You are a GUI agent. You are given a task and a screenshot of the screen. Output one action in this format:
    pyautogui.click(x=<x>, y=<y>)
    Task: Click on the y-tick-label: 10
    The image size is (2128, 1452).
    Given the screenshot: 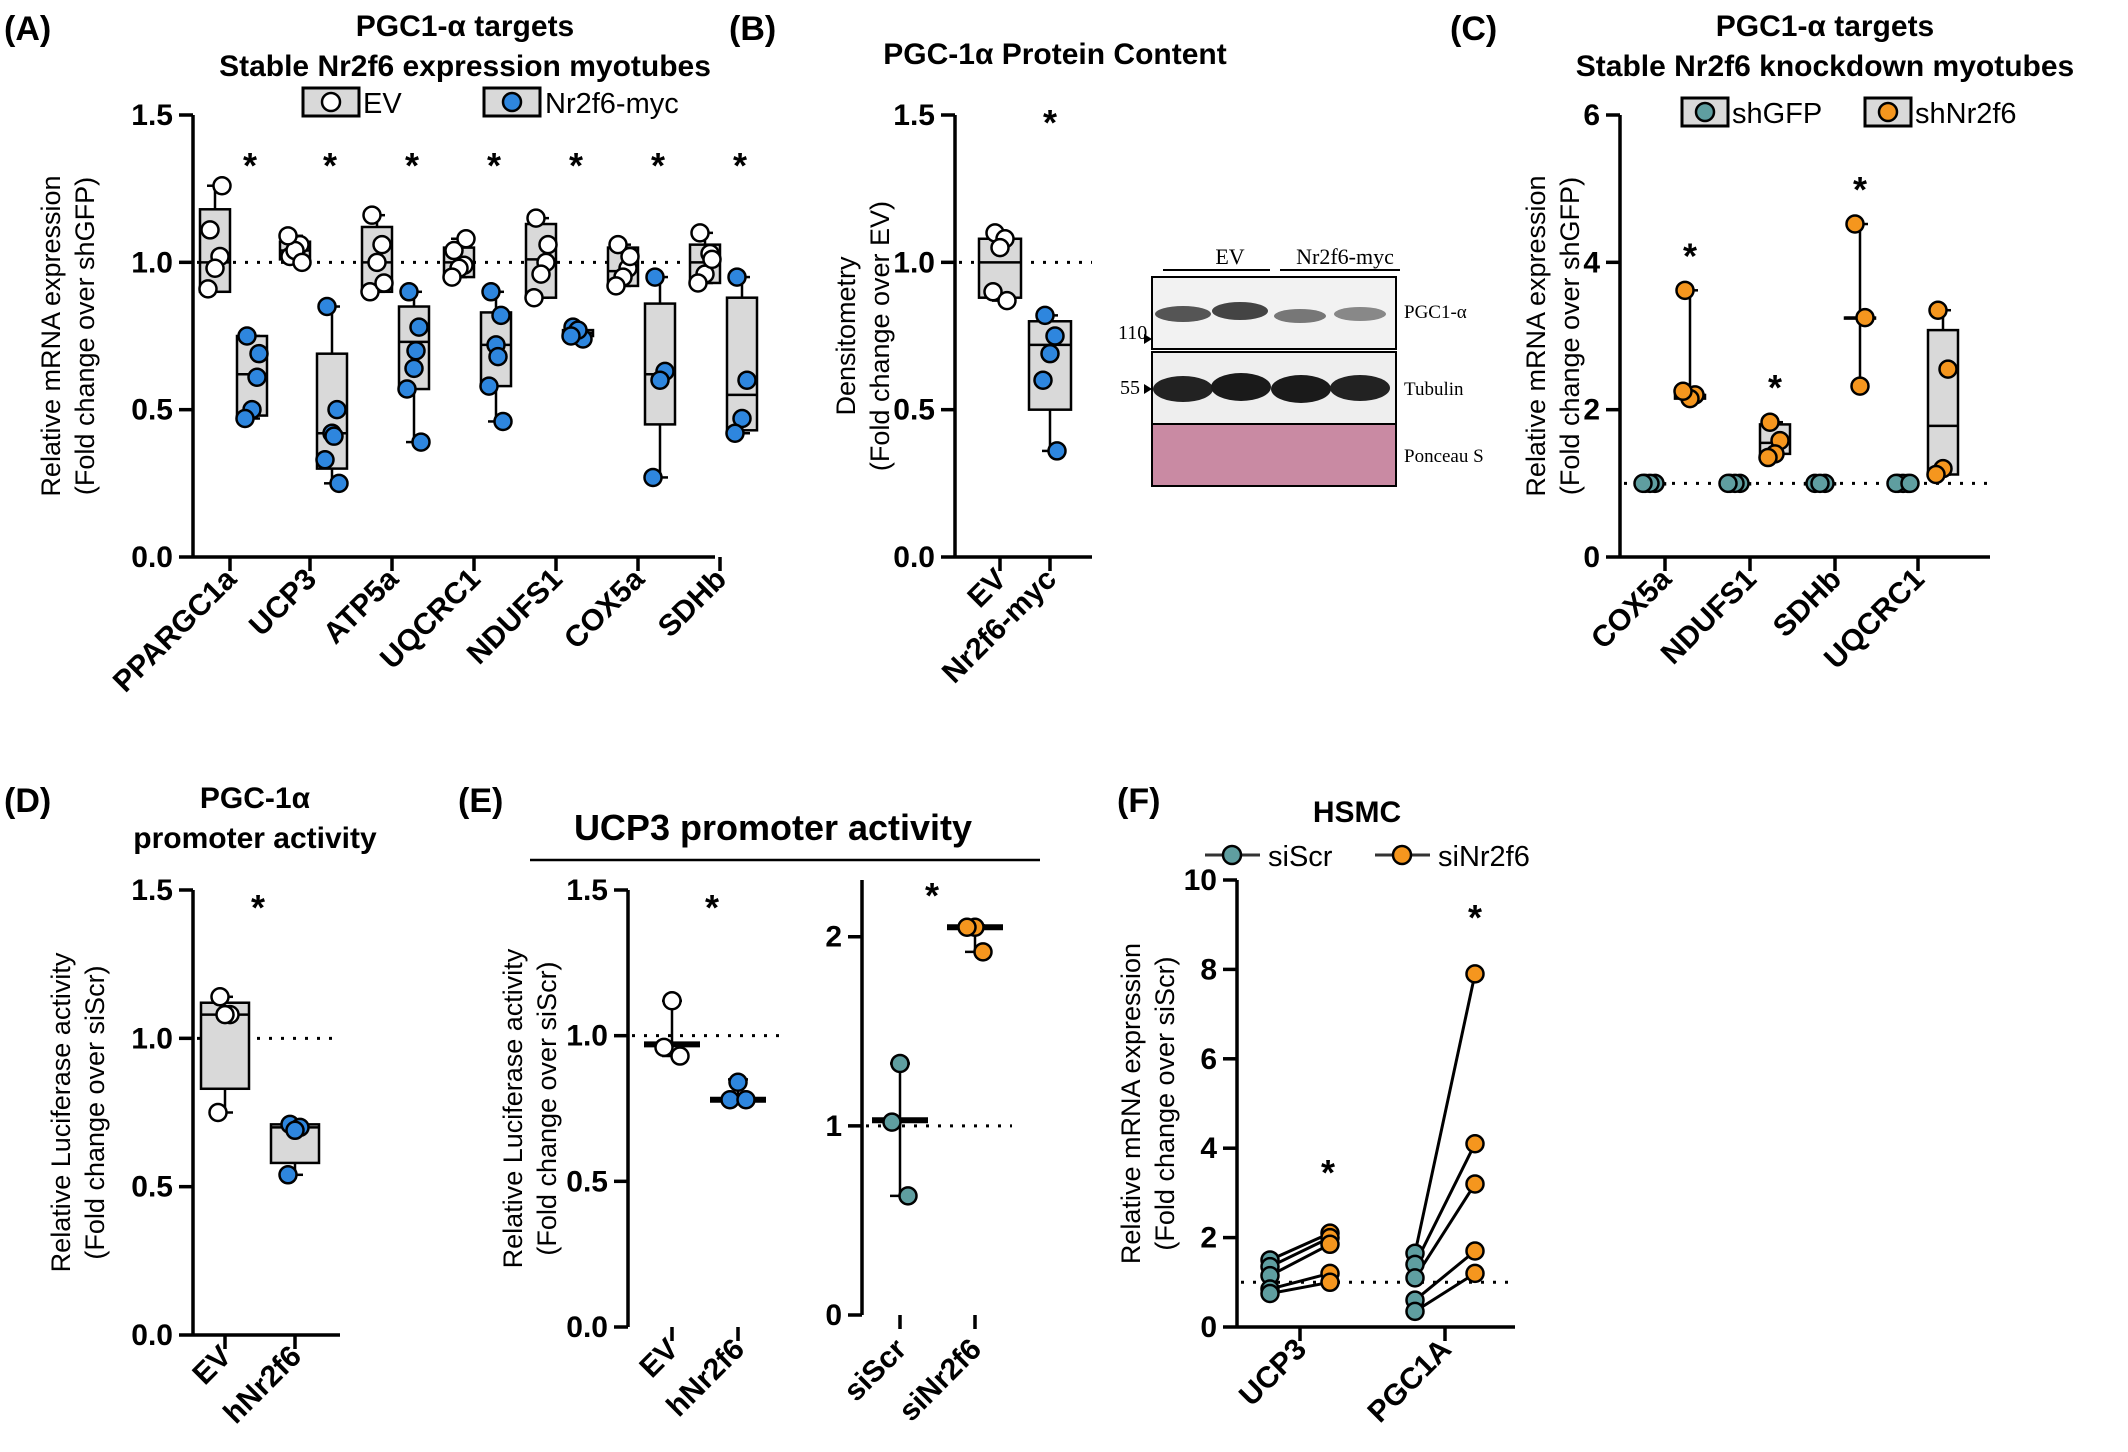 What is the action you would take?
    pyautogui.click(x=1200, y=880)
    